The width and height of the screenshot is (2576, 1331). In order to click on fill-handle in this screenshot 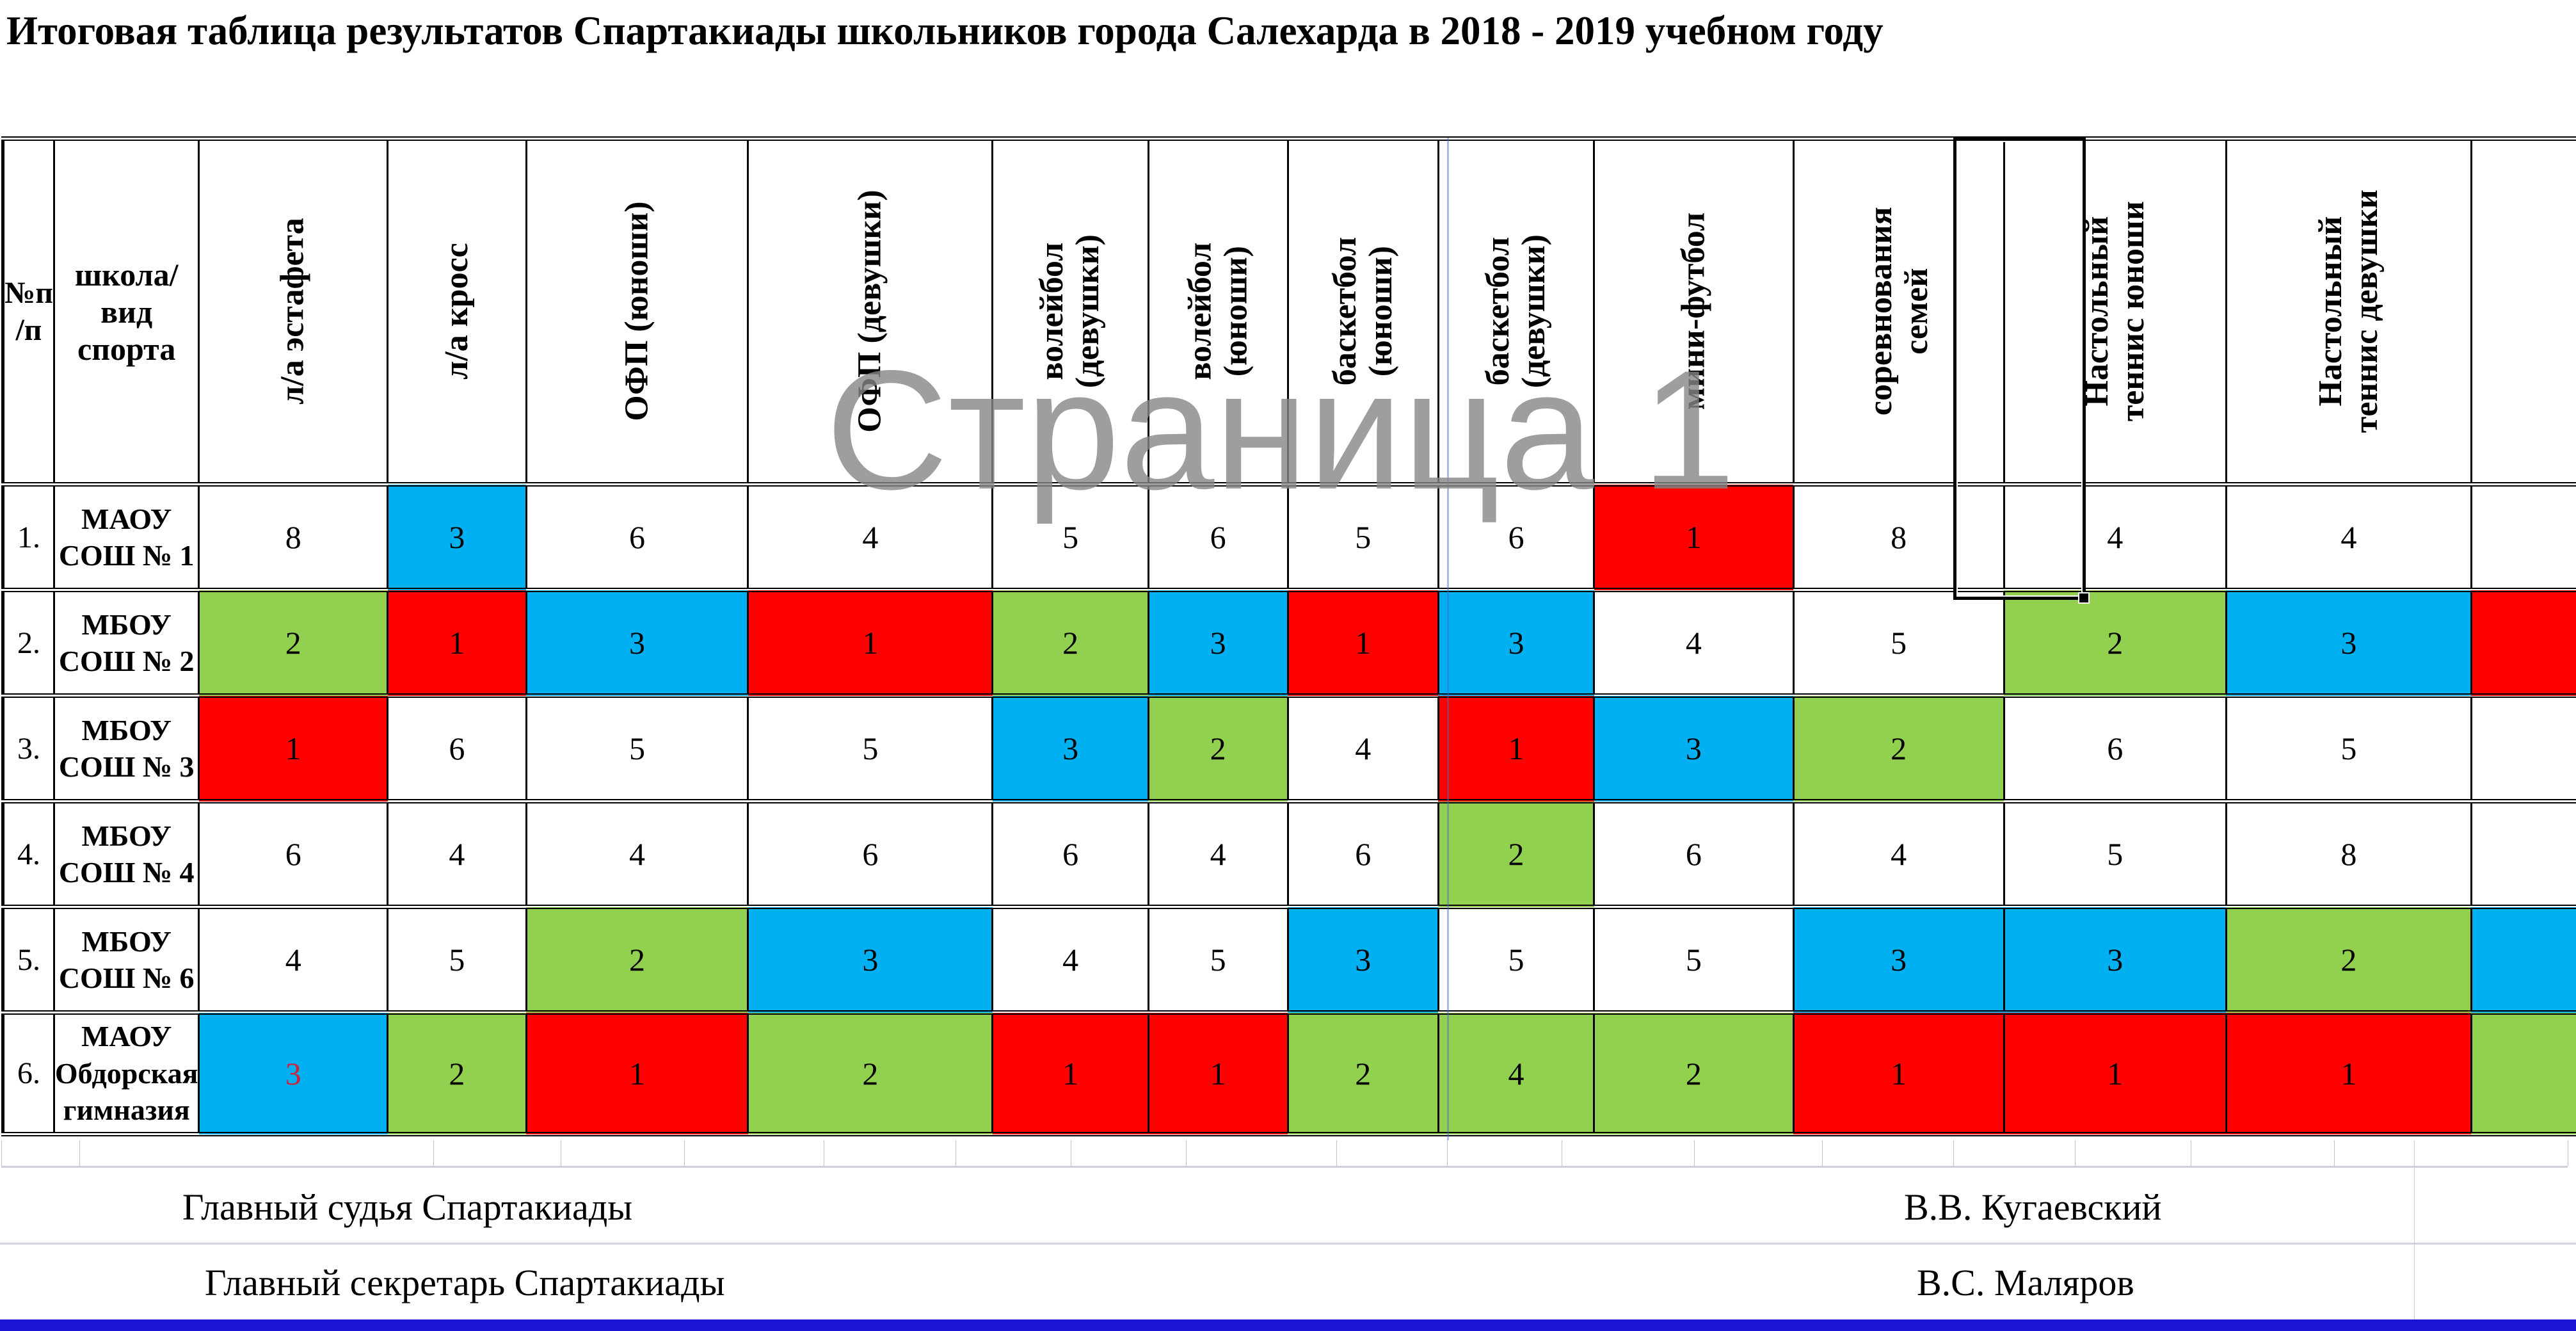, I will do `click(2084, 598)`.